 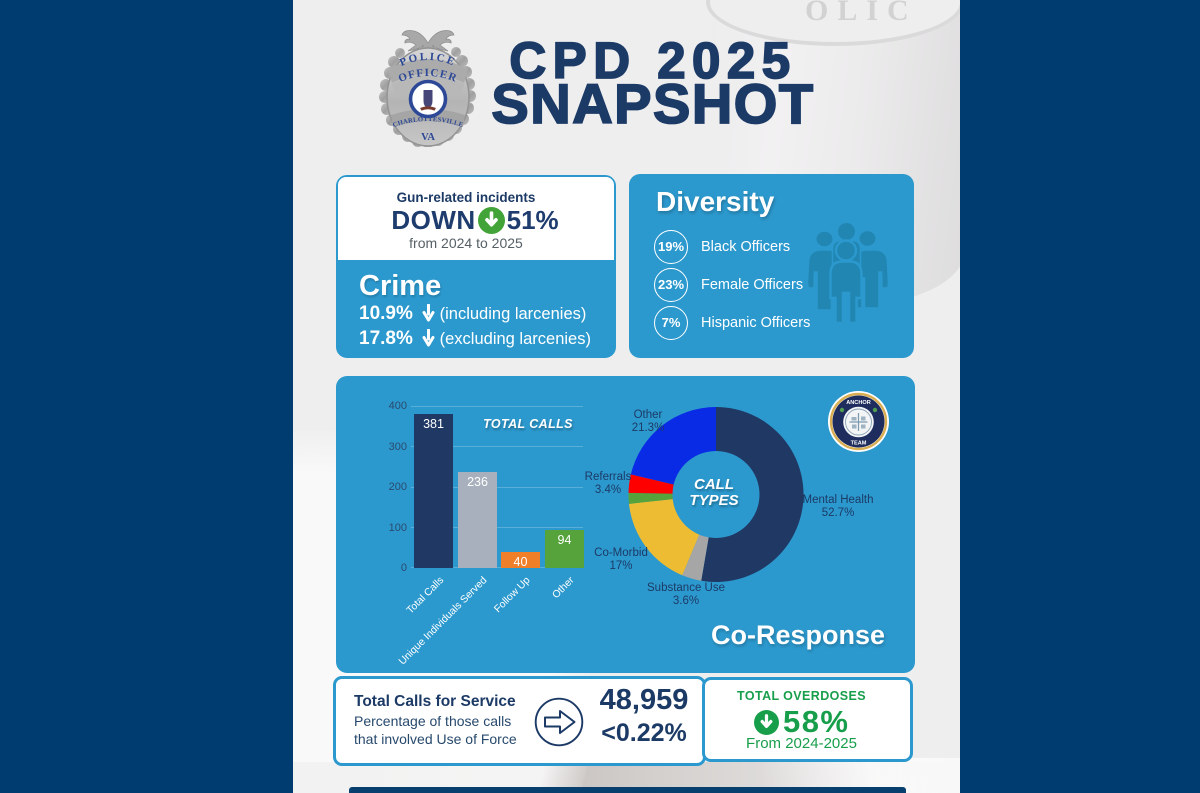 What do you see at coordinates (428, 137) in the screenshot?
I see `svg-text: VA` at bounding box center [428, 137].